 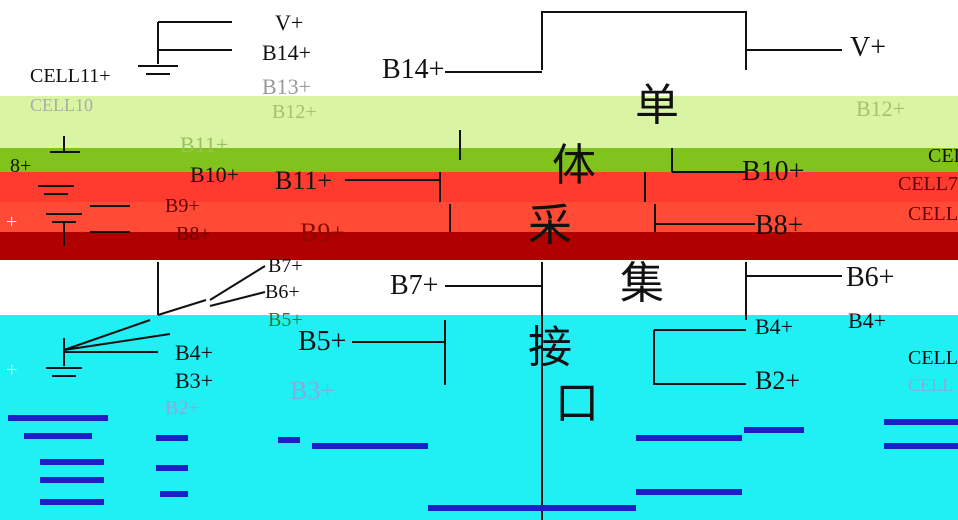 What do you see at coordinates (930, 385) in the screenshot?
I see `right-cell-4: CELL` at bounding box center [930, 385].